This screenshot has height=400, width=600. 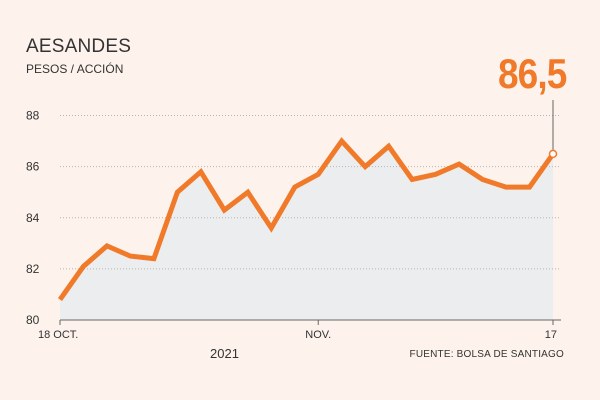 I want to click on y-tick-label: 80, so click(x=33, y=320).